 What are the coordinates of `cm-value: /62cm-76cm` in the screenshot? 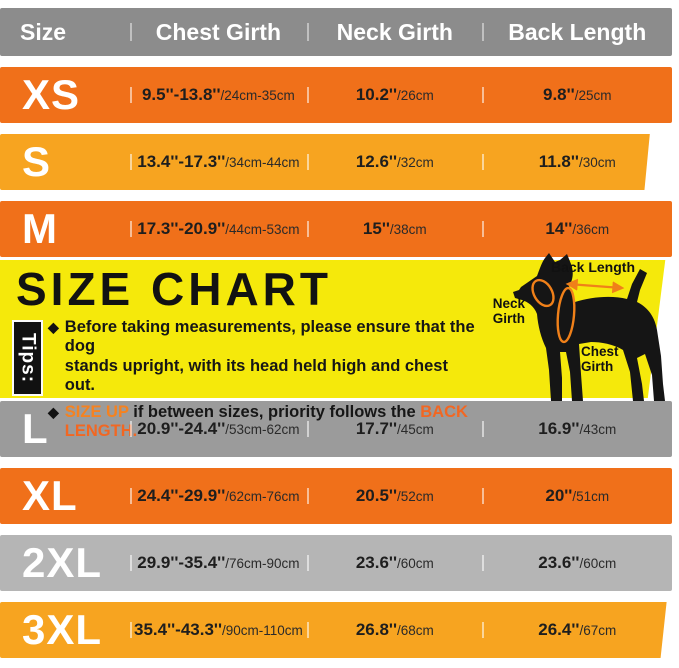 It's located at (262, 496).